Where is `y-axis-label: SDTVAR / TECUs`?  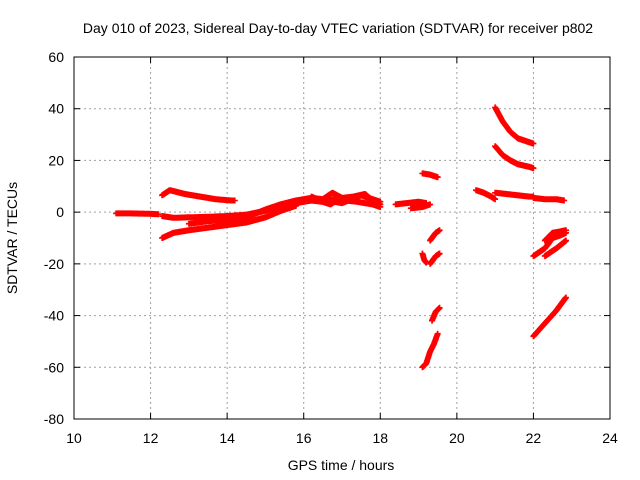 y-axis-label: SDTVAR / TECUs is located at coordinates (12, 238).